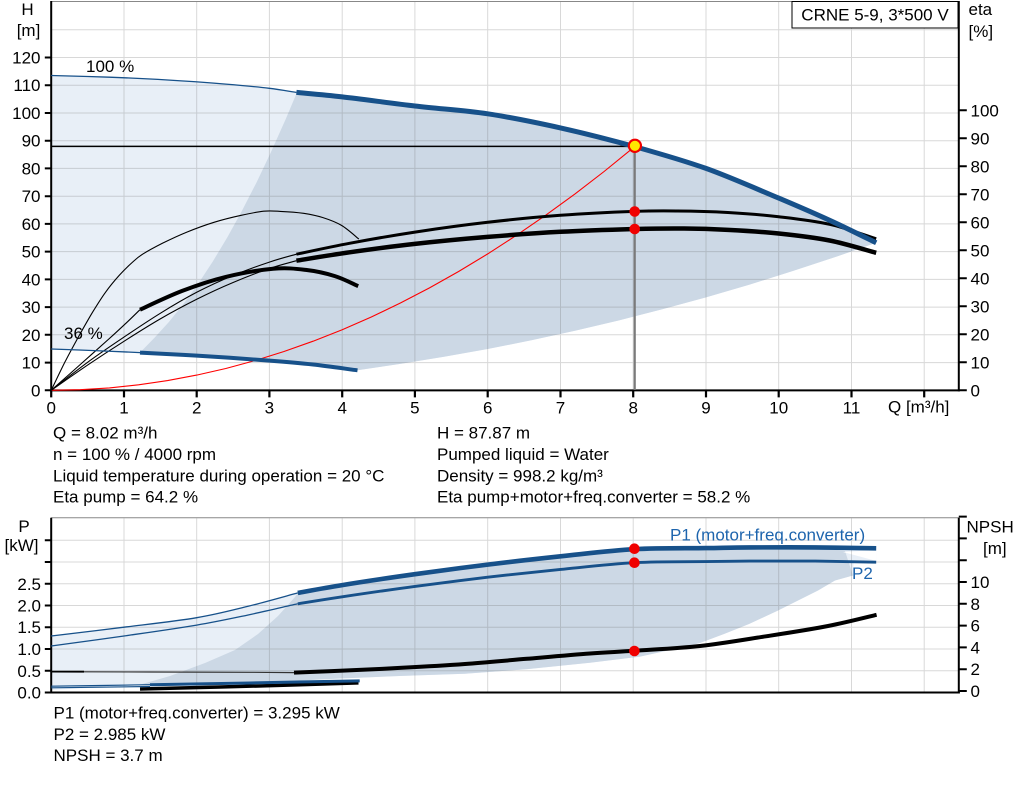 The width and height of the screenshot is (1024, 786). What do you see at coordinates (197, 712) in the screenshot?
I see `svg-text:P1 (motor+freq.converter) = 3.: P1 (motor+freq.converter) = 3.295 kW` at bounding box center [197, 712].